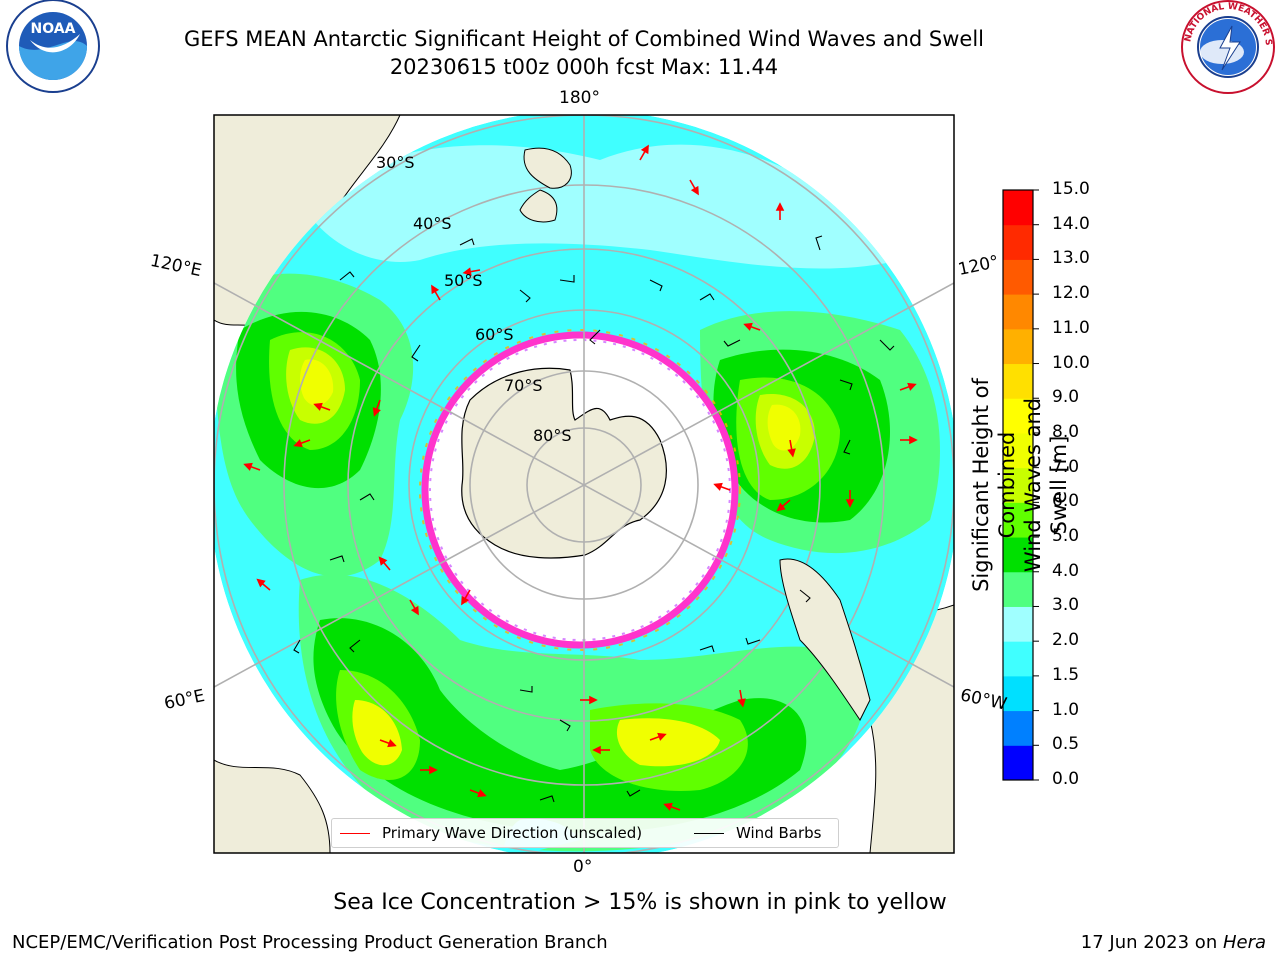 This screenshot has height=960, width=1280. Describe the element at coordinates (709, 833) in the screenshot. I see `legend-barb-swatch` at that location.